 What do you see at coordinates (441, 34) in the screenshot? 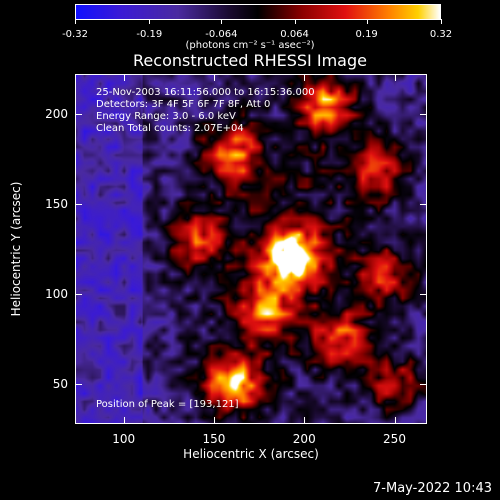
I see `colorbar-tick-label: 0.32` at bounding box center [441, 34].